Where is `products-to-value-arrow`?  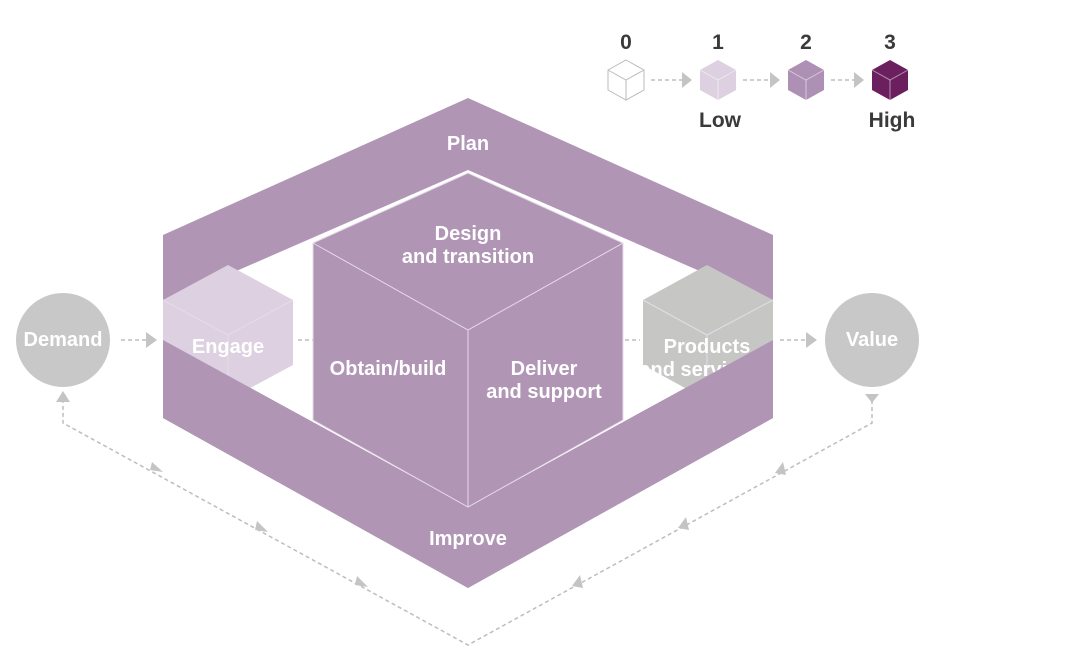 products-to-value-arrow is located at coordinates (798, 340).